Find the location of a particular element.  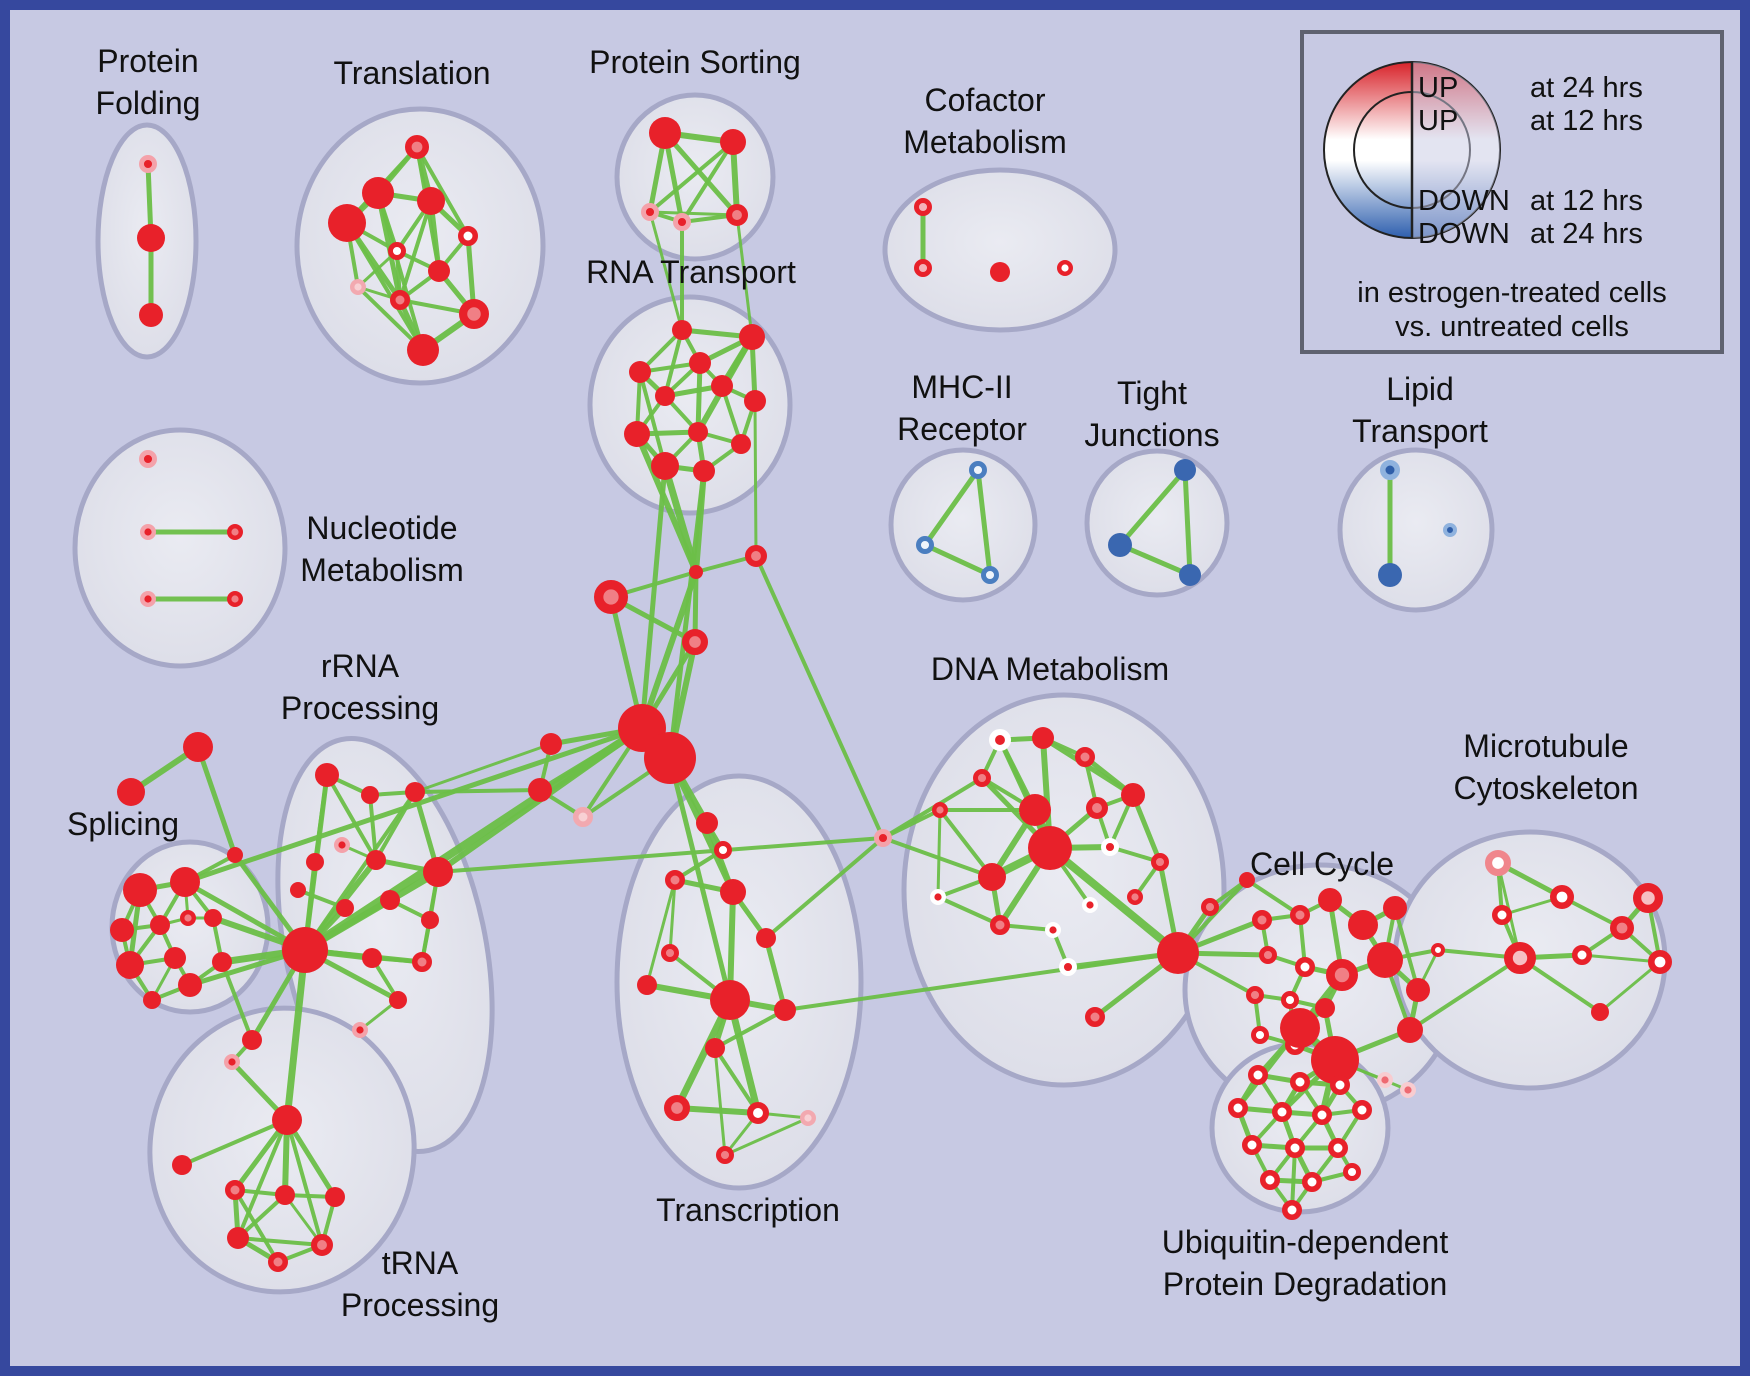

cluster-label-protein-sorting: Protein Sorting is located at coordinates (695, 62).